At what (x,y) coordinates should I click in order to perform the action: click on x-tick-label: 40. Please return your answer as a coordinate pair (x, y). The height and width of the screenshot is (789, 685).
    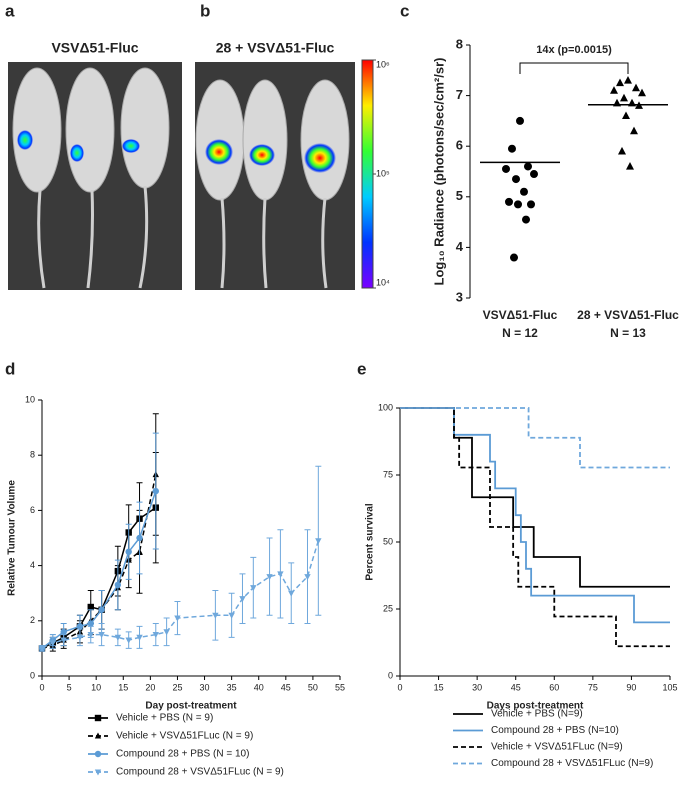
    Looking at the image, I should click on (259, 687).